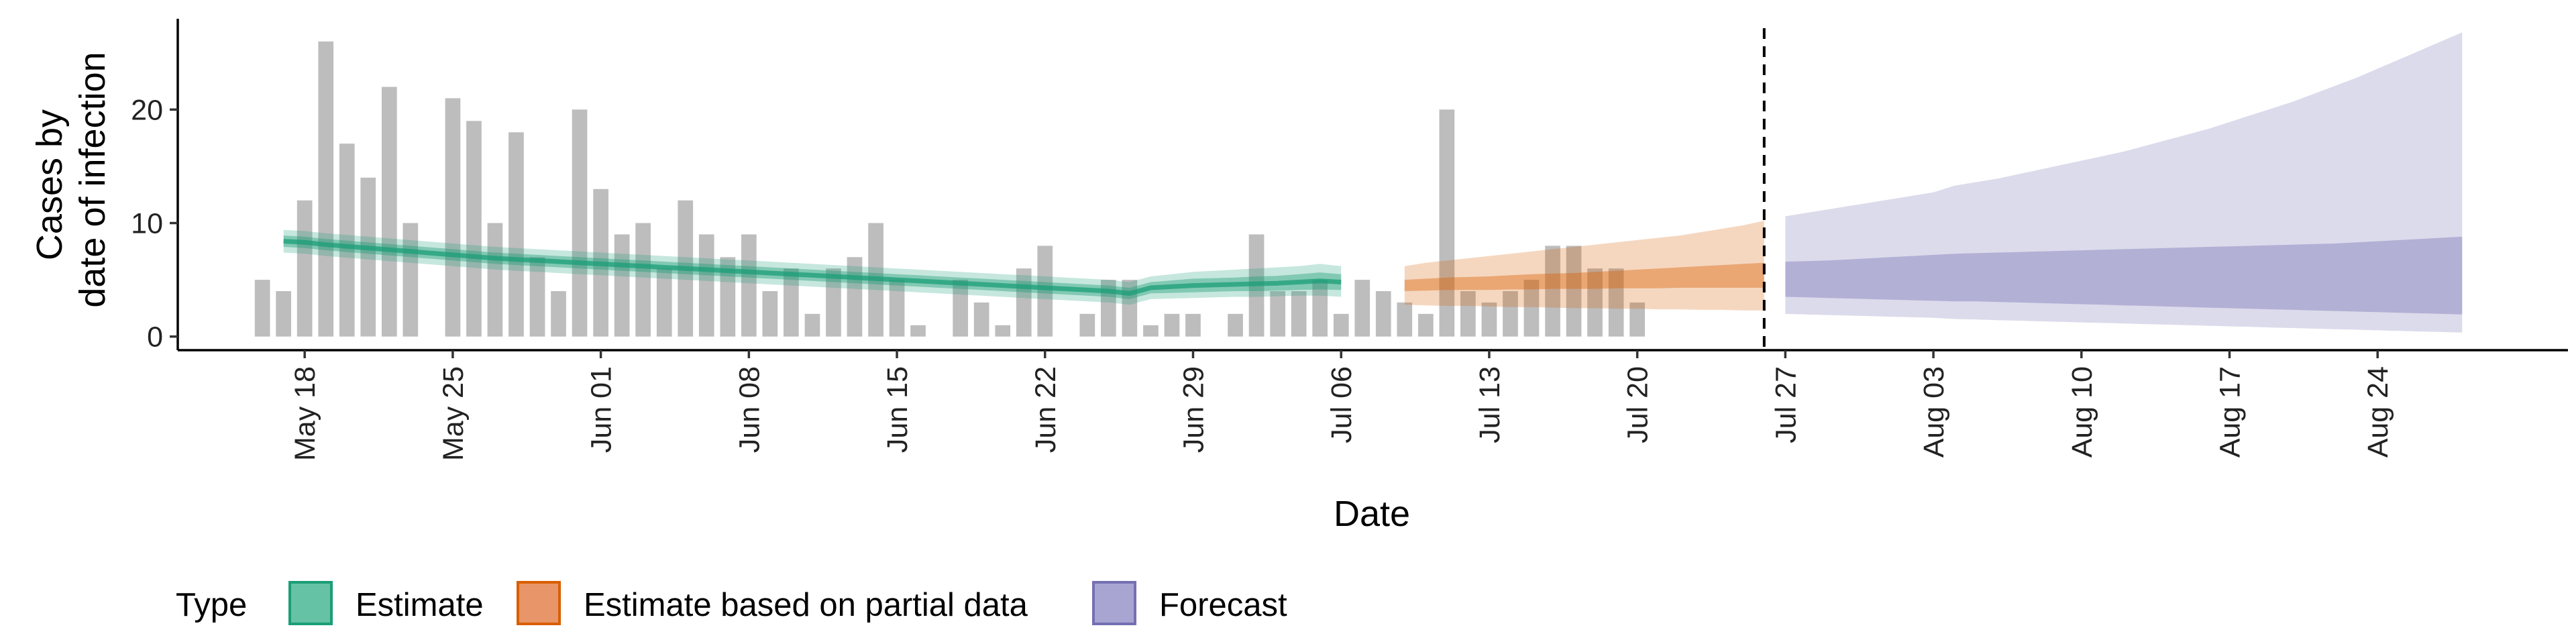 The image size is (2576, 644). I want to click on x-tick-label: Jul 06, so click(1342, 404).